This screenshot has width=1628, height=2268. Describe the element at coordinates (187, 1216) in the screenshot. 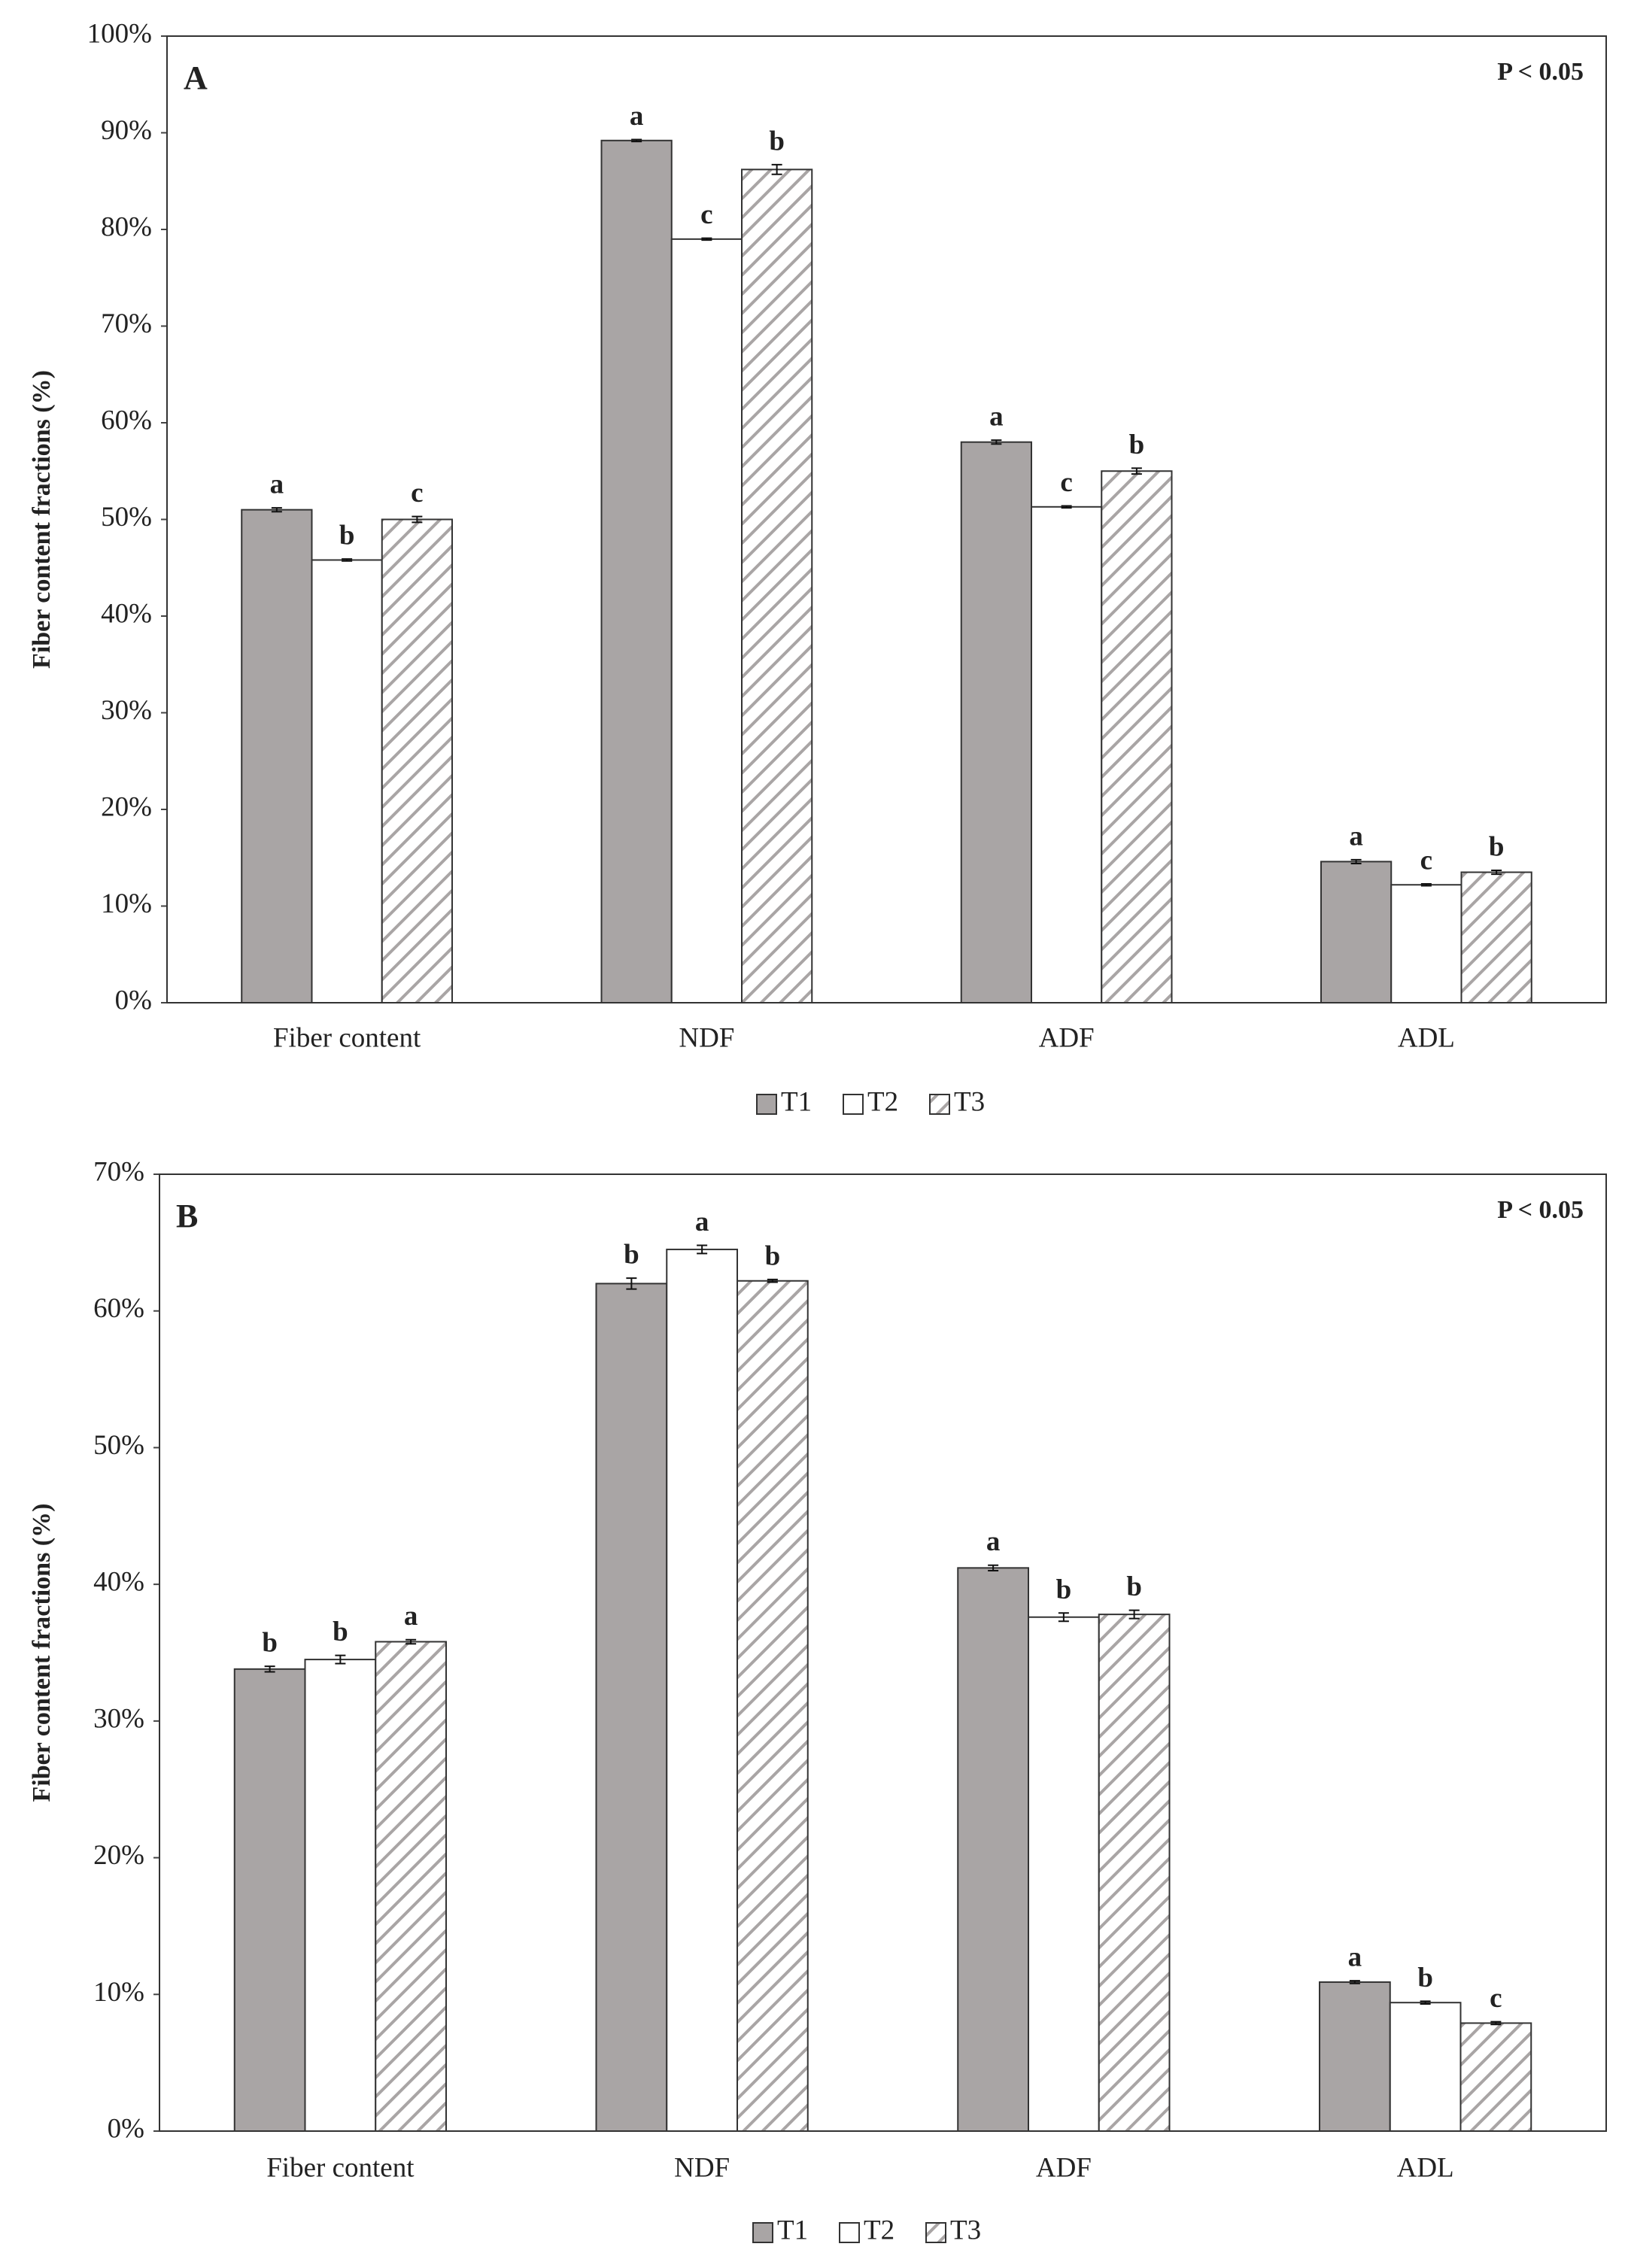

I see `panel-label: B` at that location.